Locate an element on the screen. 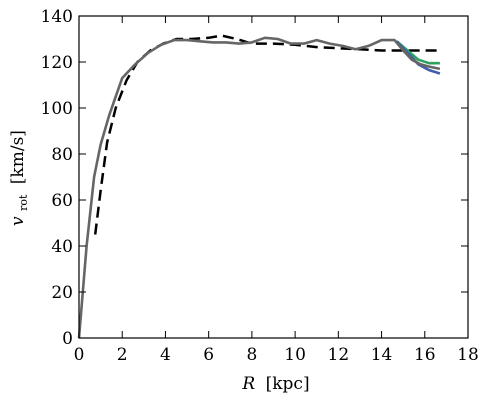 The width and height of the screenshot is (490, 402). y-axis-symbol: v is located at coordinates (18, 221).